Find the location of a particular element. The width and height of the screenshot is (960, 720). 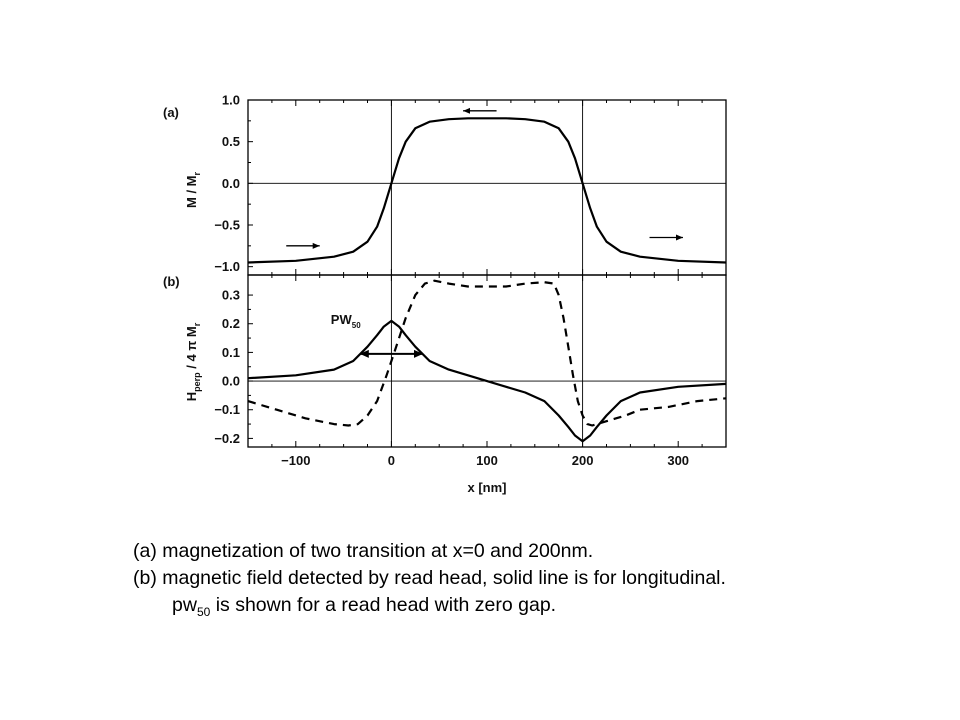

panel-b-y-axis-label-sub-r: r is located at coordinates (197, 324).